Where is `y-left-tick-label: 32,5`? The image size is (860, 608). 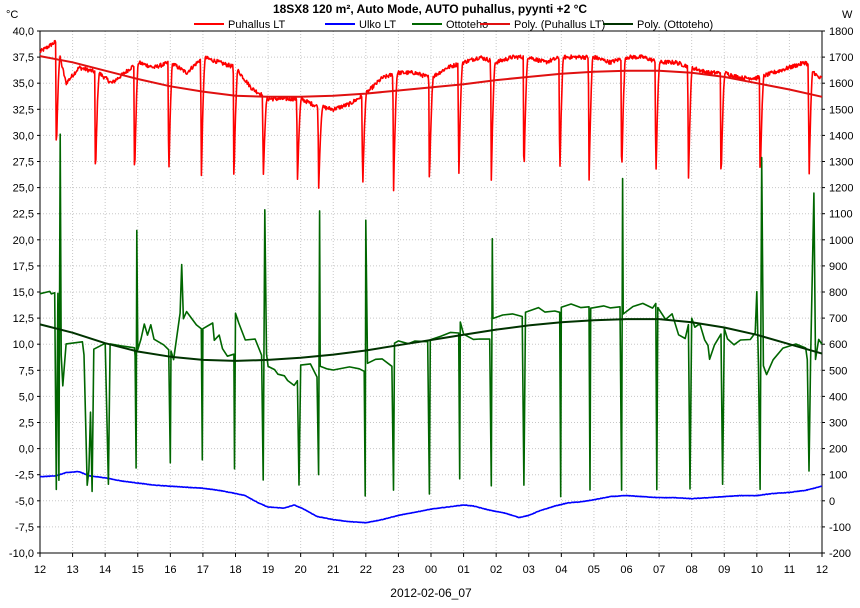 y-left-tick-label: 32,5 is located at coordinates (23, 110).